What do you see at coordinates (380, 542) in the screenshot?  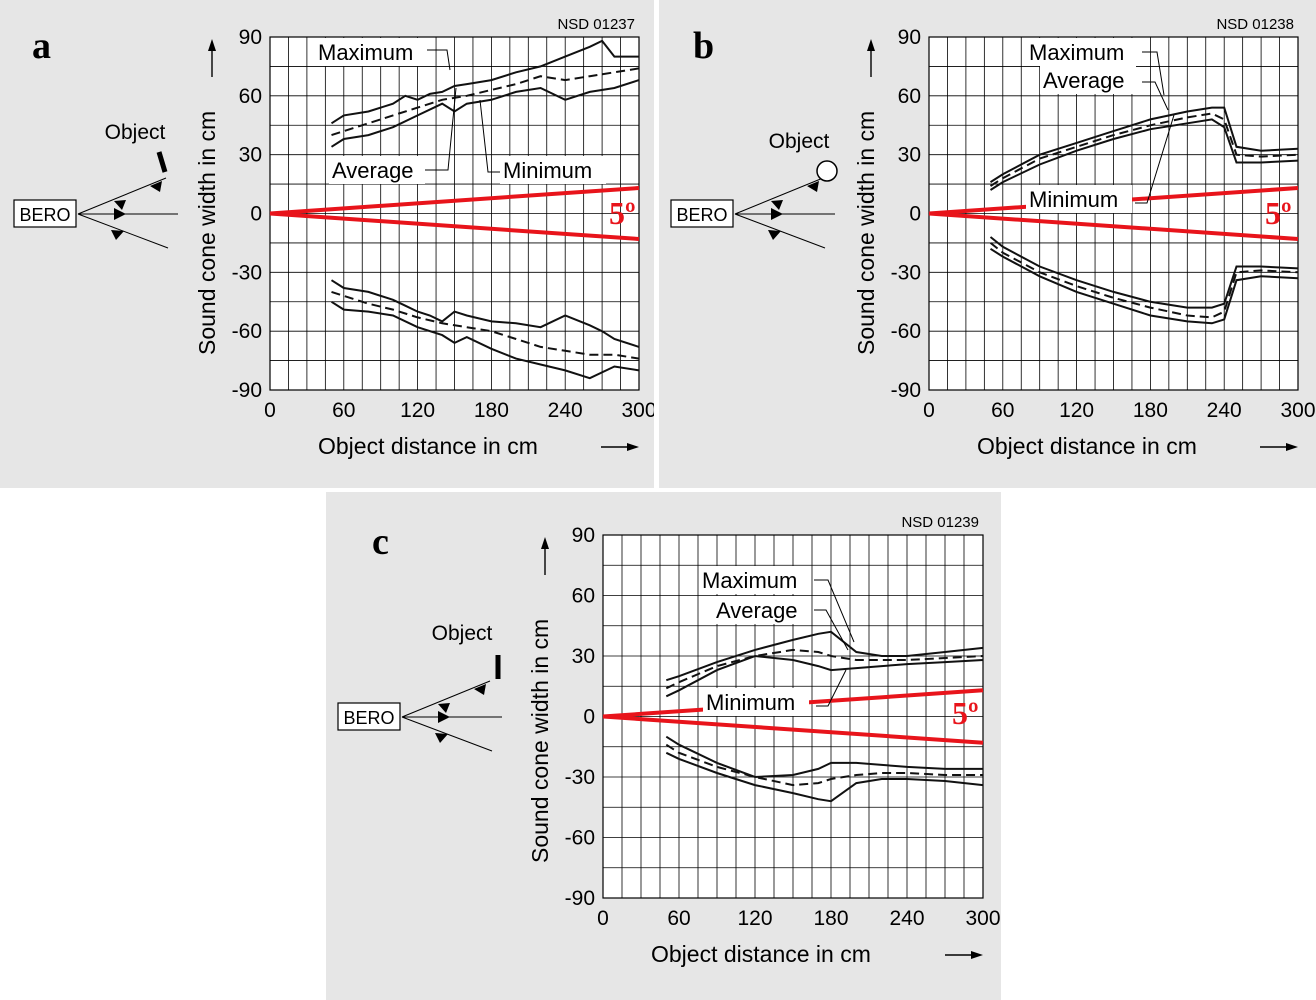 I see `panel-label-c: c` at bounding box center [380, 542].